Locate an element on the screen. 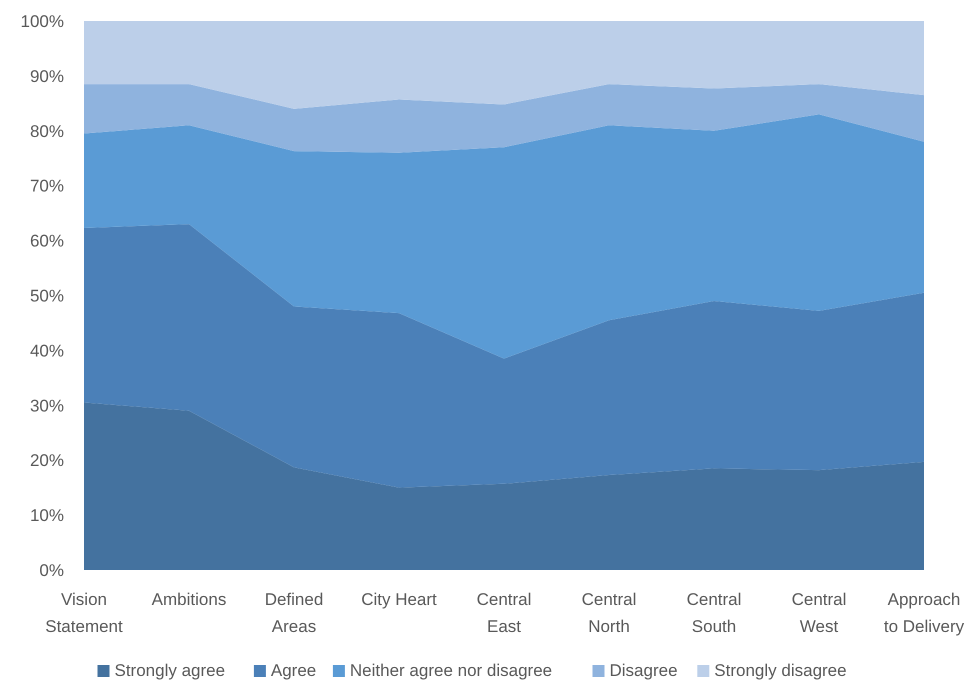 The image size is (977, 686). y-tick-label: 70% is located at coordinates (47, 186).